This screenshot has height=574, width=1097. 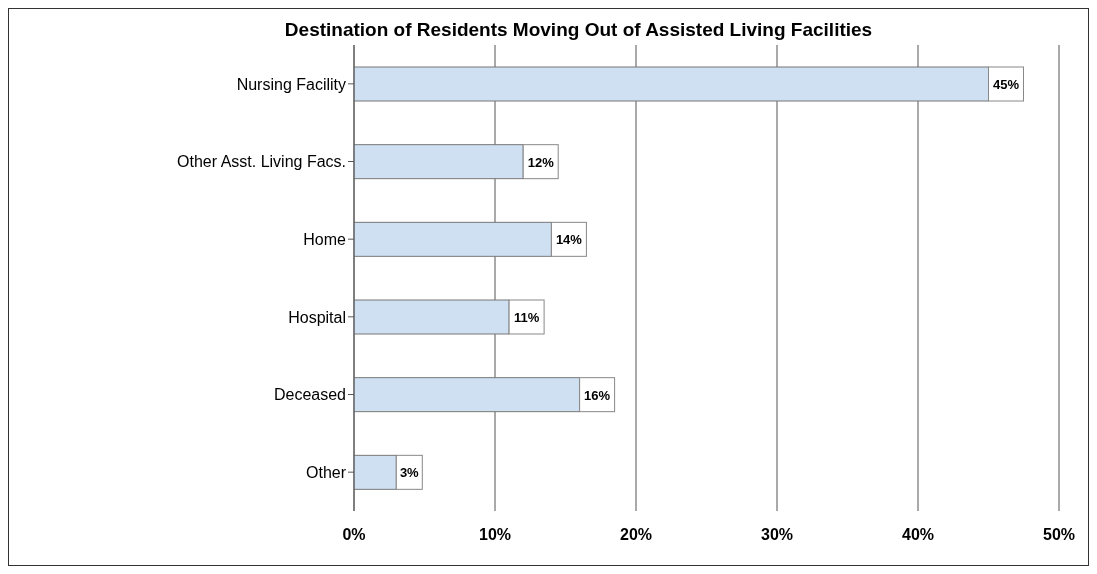 I want to click on data-label: 16%, so click(x=597, y=395).